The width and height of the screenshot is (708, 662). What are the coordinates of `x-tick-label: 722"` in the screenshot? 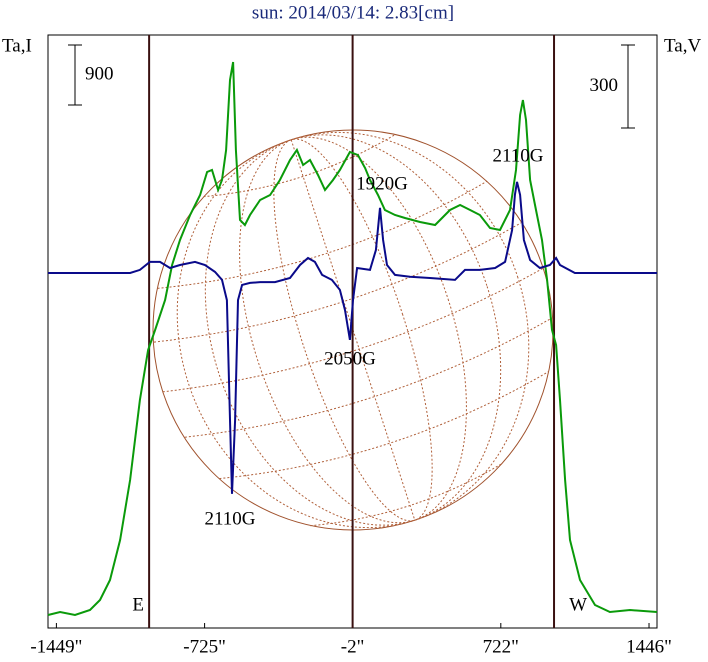 It's located at (501, 646).